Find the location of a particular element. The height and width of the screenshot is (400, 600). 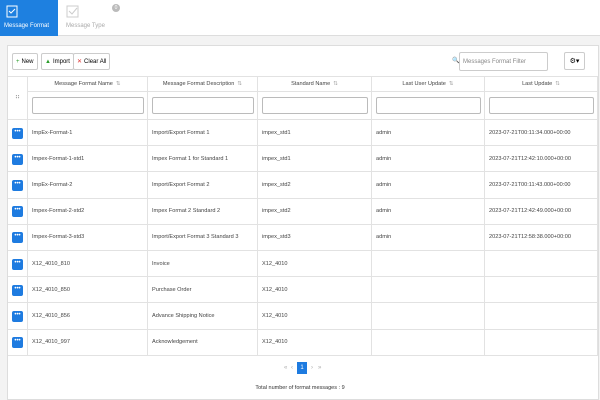

clear-button: ✕ Clear All is located at coordinates (92, 61).